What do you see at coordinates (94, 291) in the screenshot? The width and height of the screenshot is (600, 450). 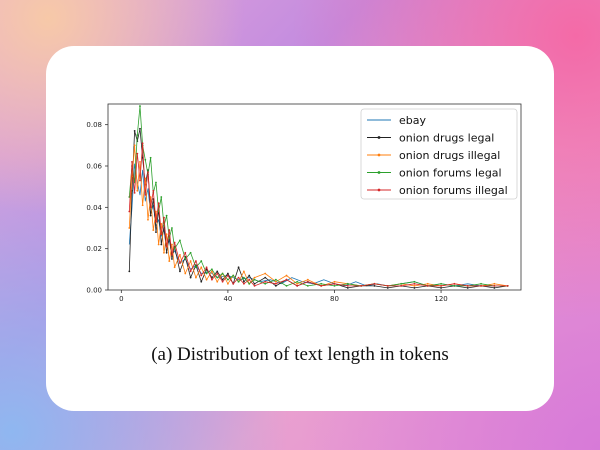 I see `y-tick-label: 0.00` at bounding box center [94, 291].